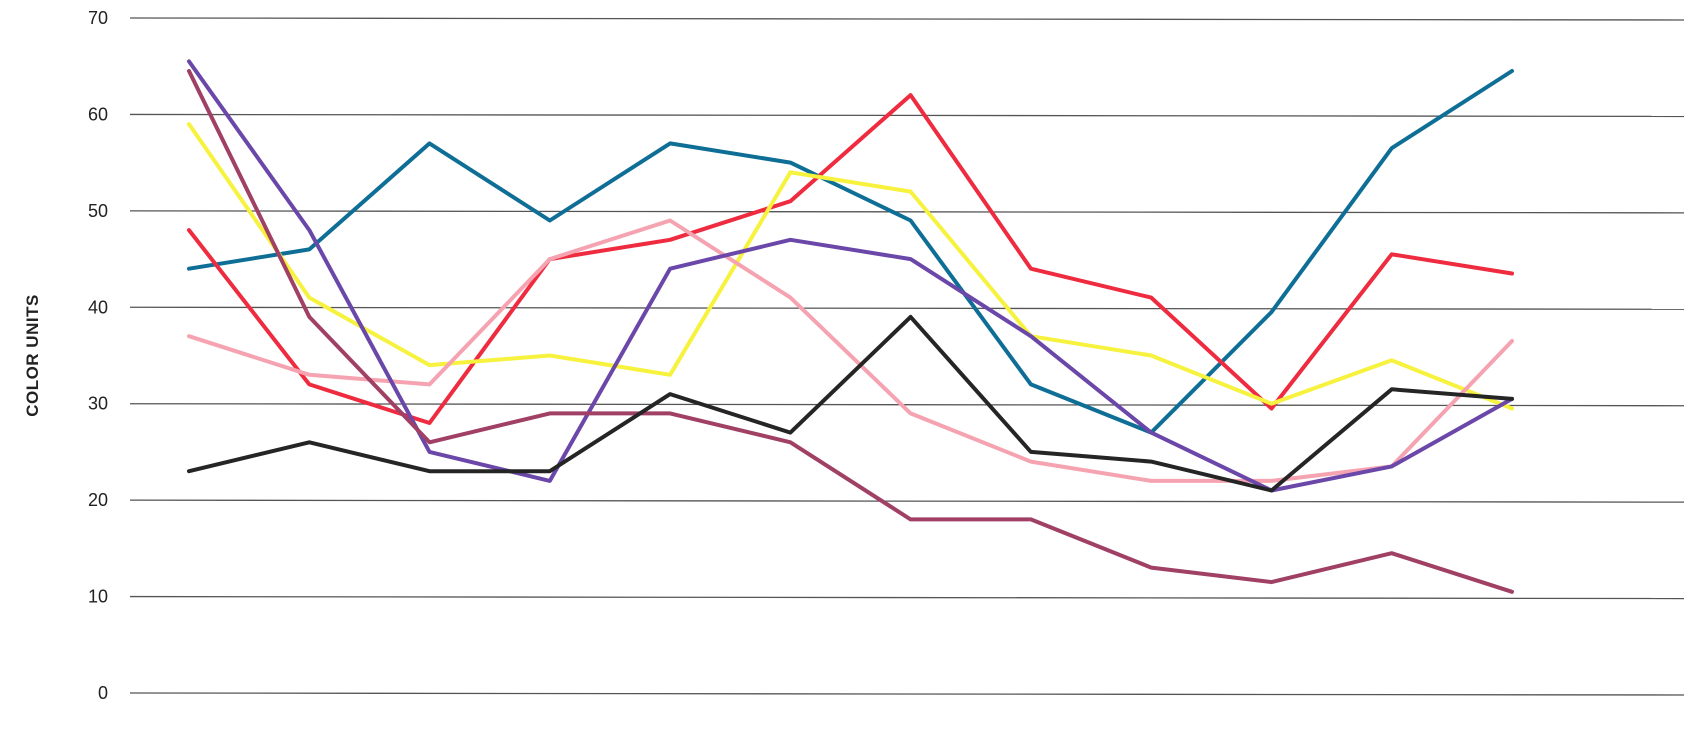 The width and height of the screenshot is (1684, 747). I want to click on y-tick-label: 50, so click(98, 211).